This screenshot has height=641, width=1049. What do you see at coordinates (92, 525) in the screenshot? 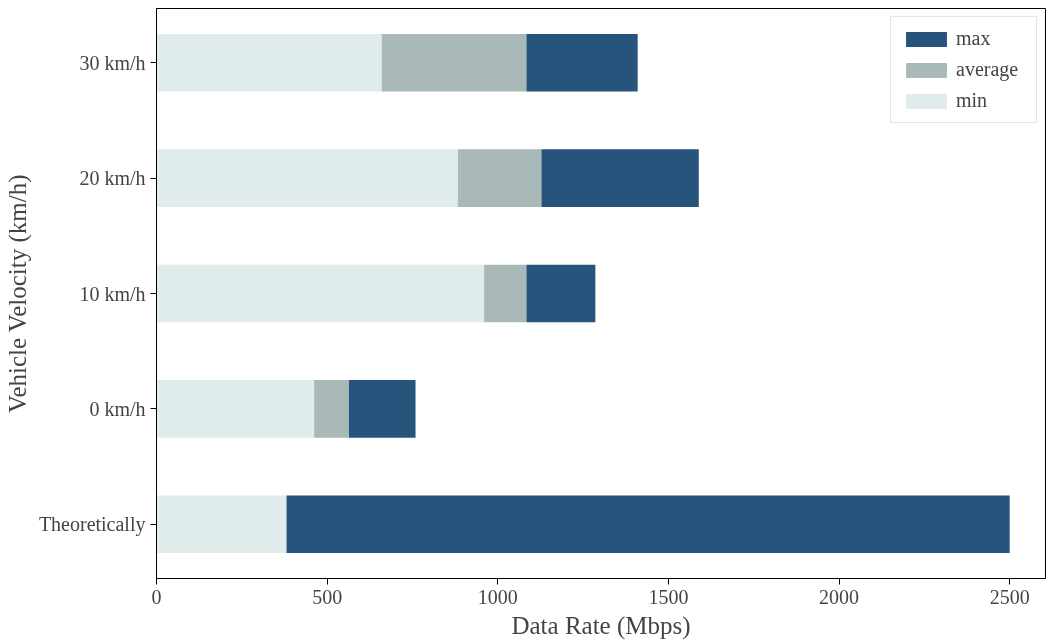
I see `y-tick-label: Theoretically` at bounding box center [92, 525].